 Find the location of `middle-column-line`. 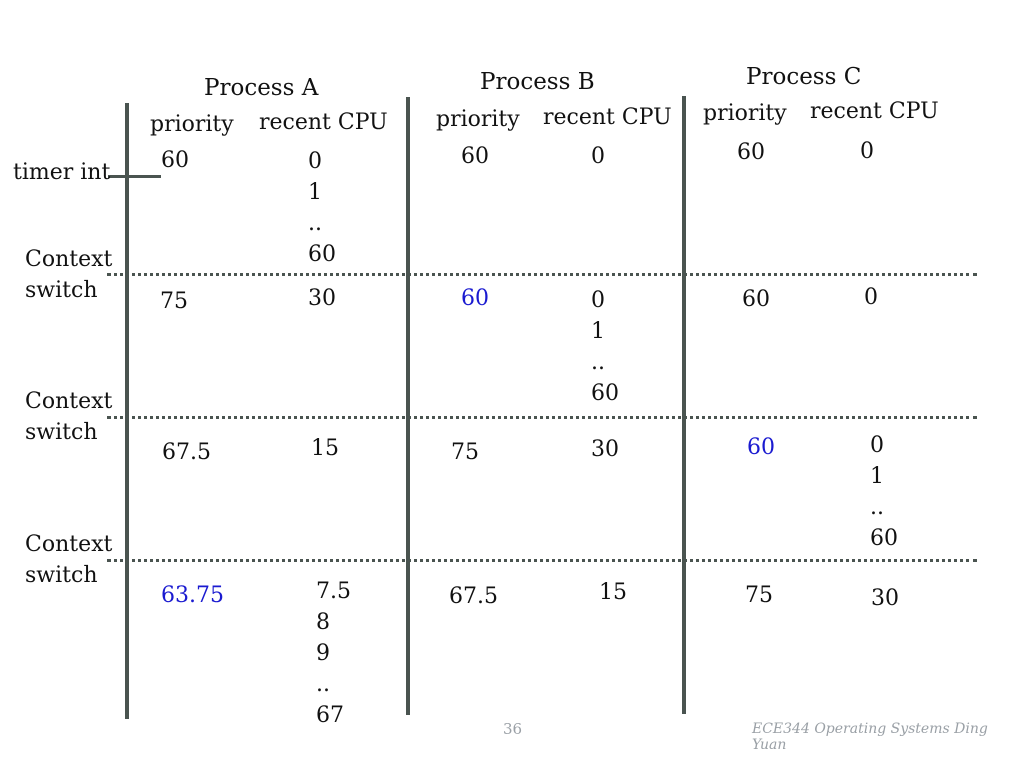

middle-column-line is located at coordinates (408, 406).